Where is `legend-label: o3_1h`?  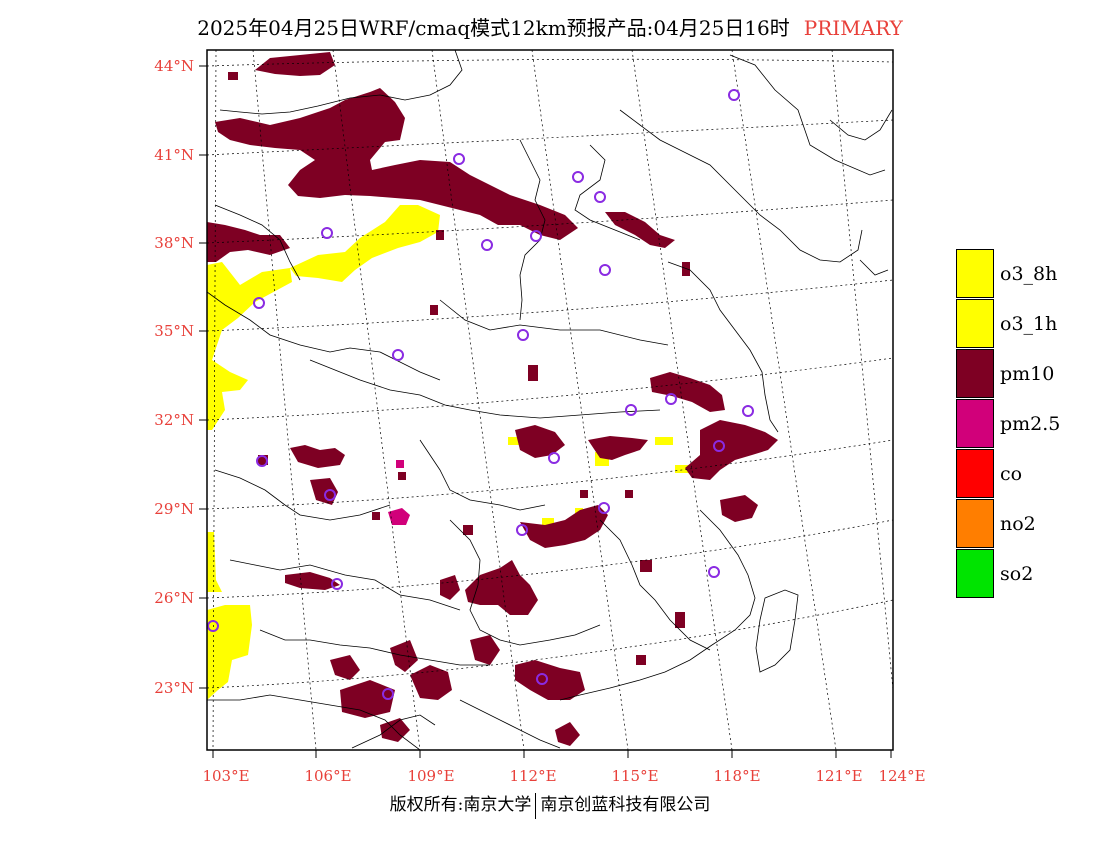 legend-label: o3_1h is located at coordinates (1029, 324).